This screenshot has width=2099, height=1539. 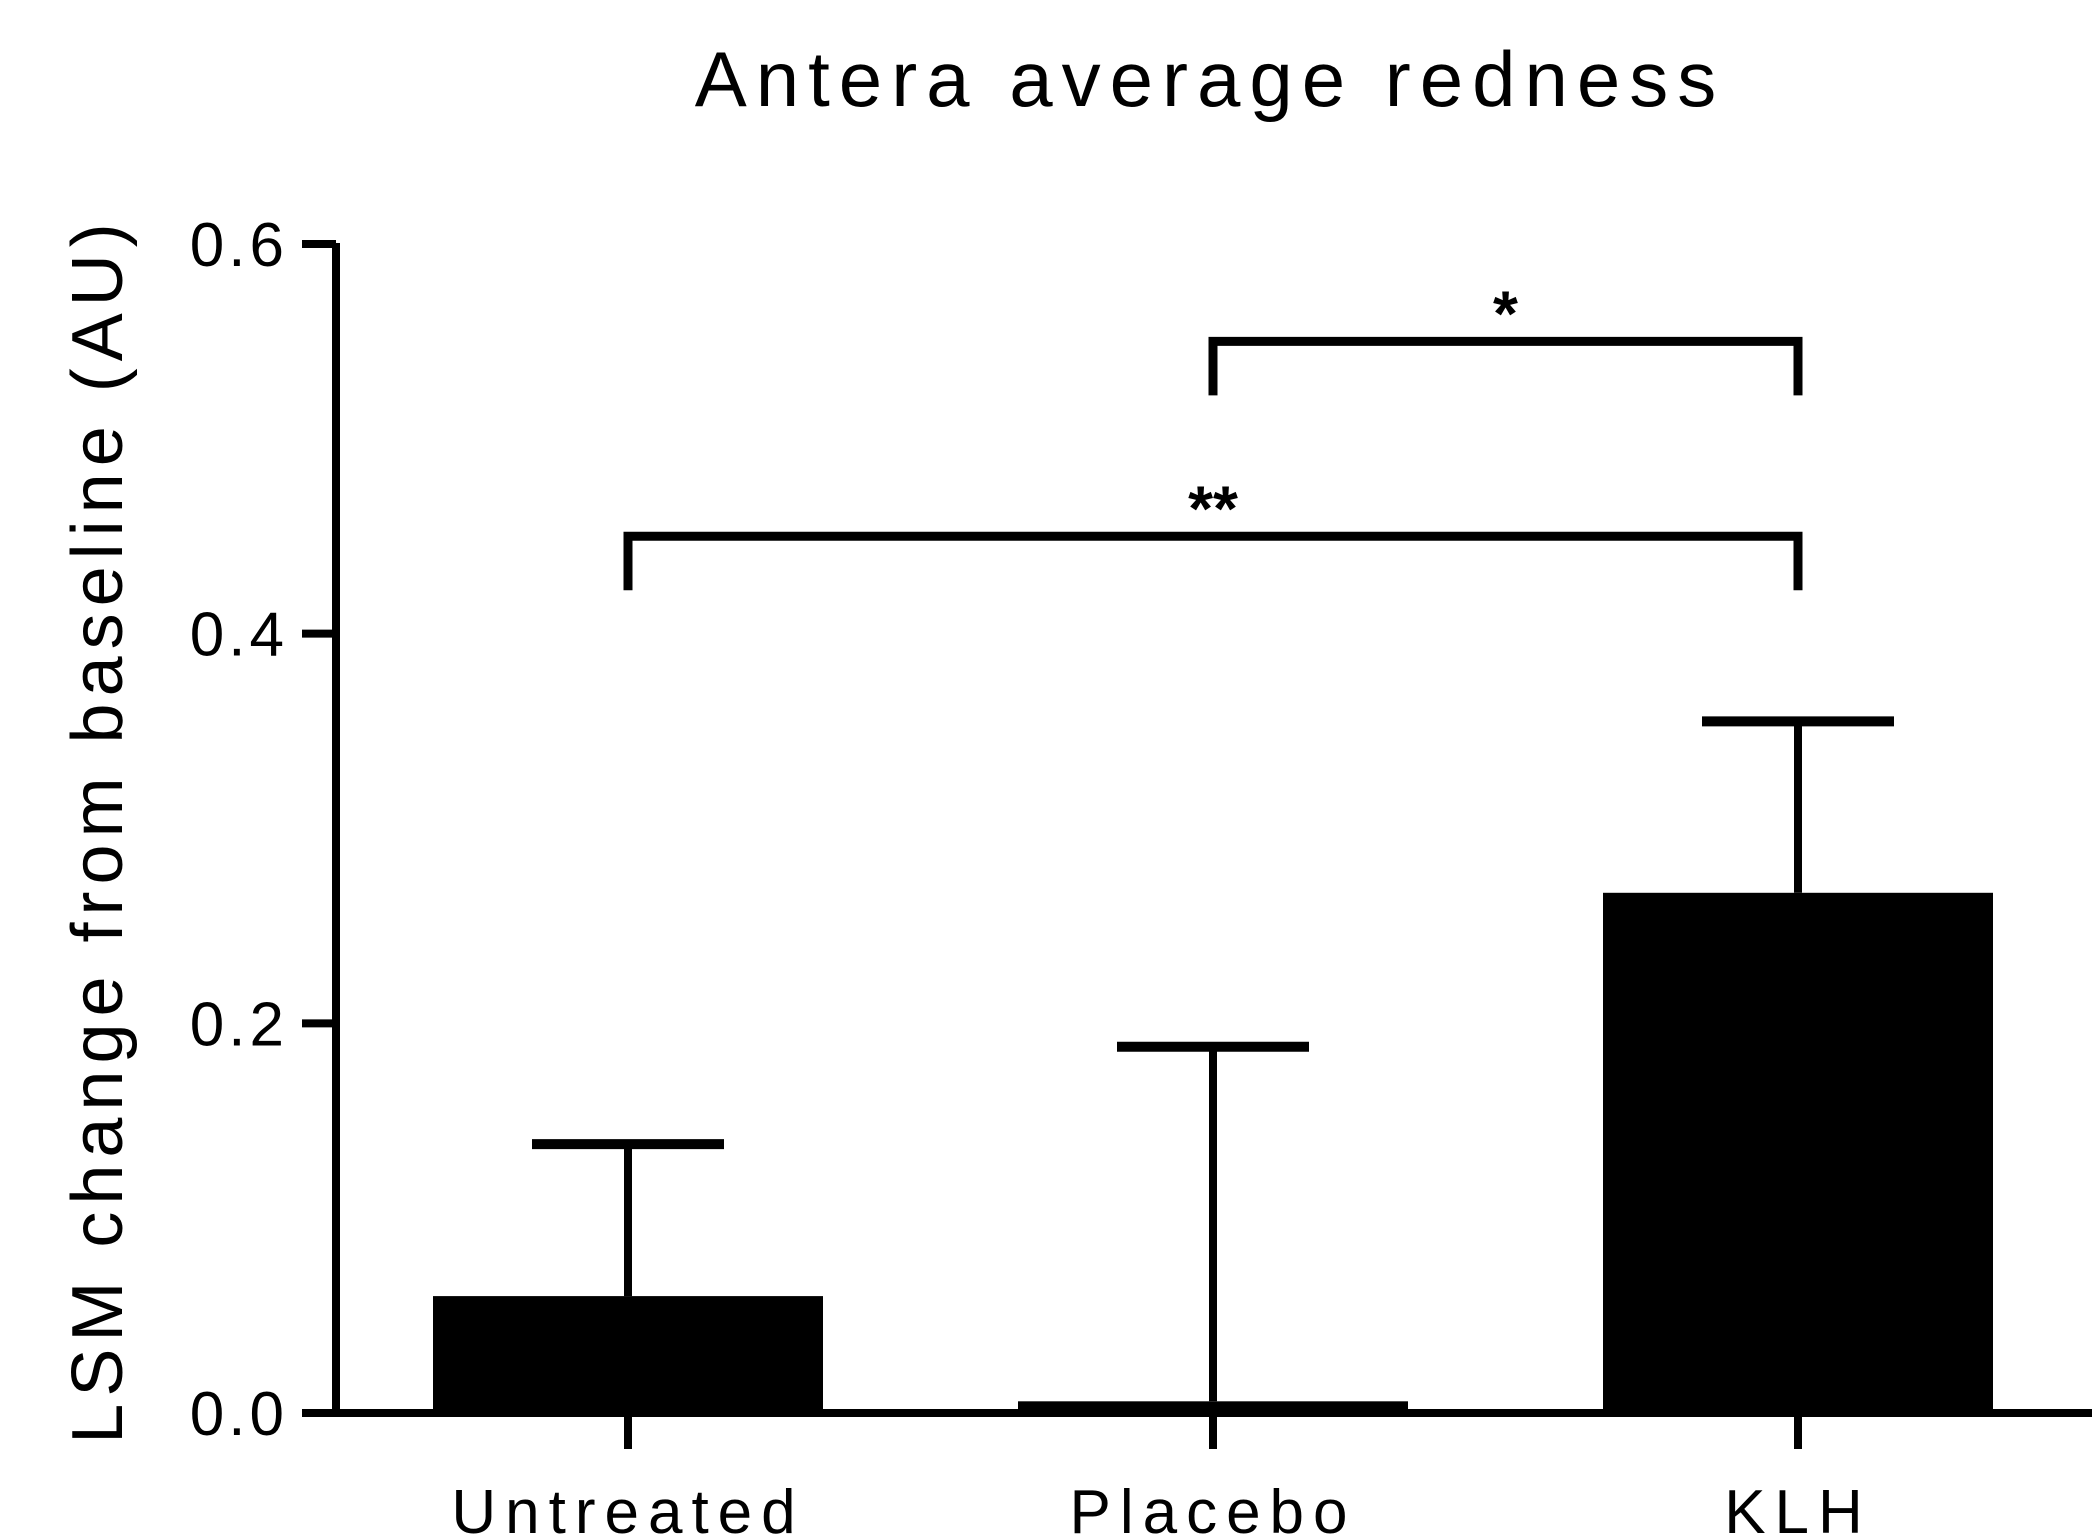 I want to click on significance-label: *, so click(x=1505, y=313).